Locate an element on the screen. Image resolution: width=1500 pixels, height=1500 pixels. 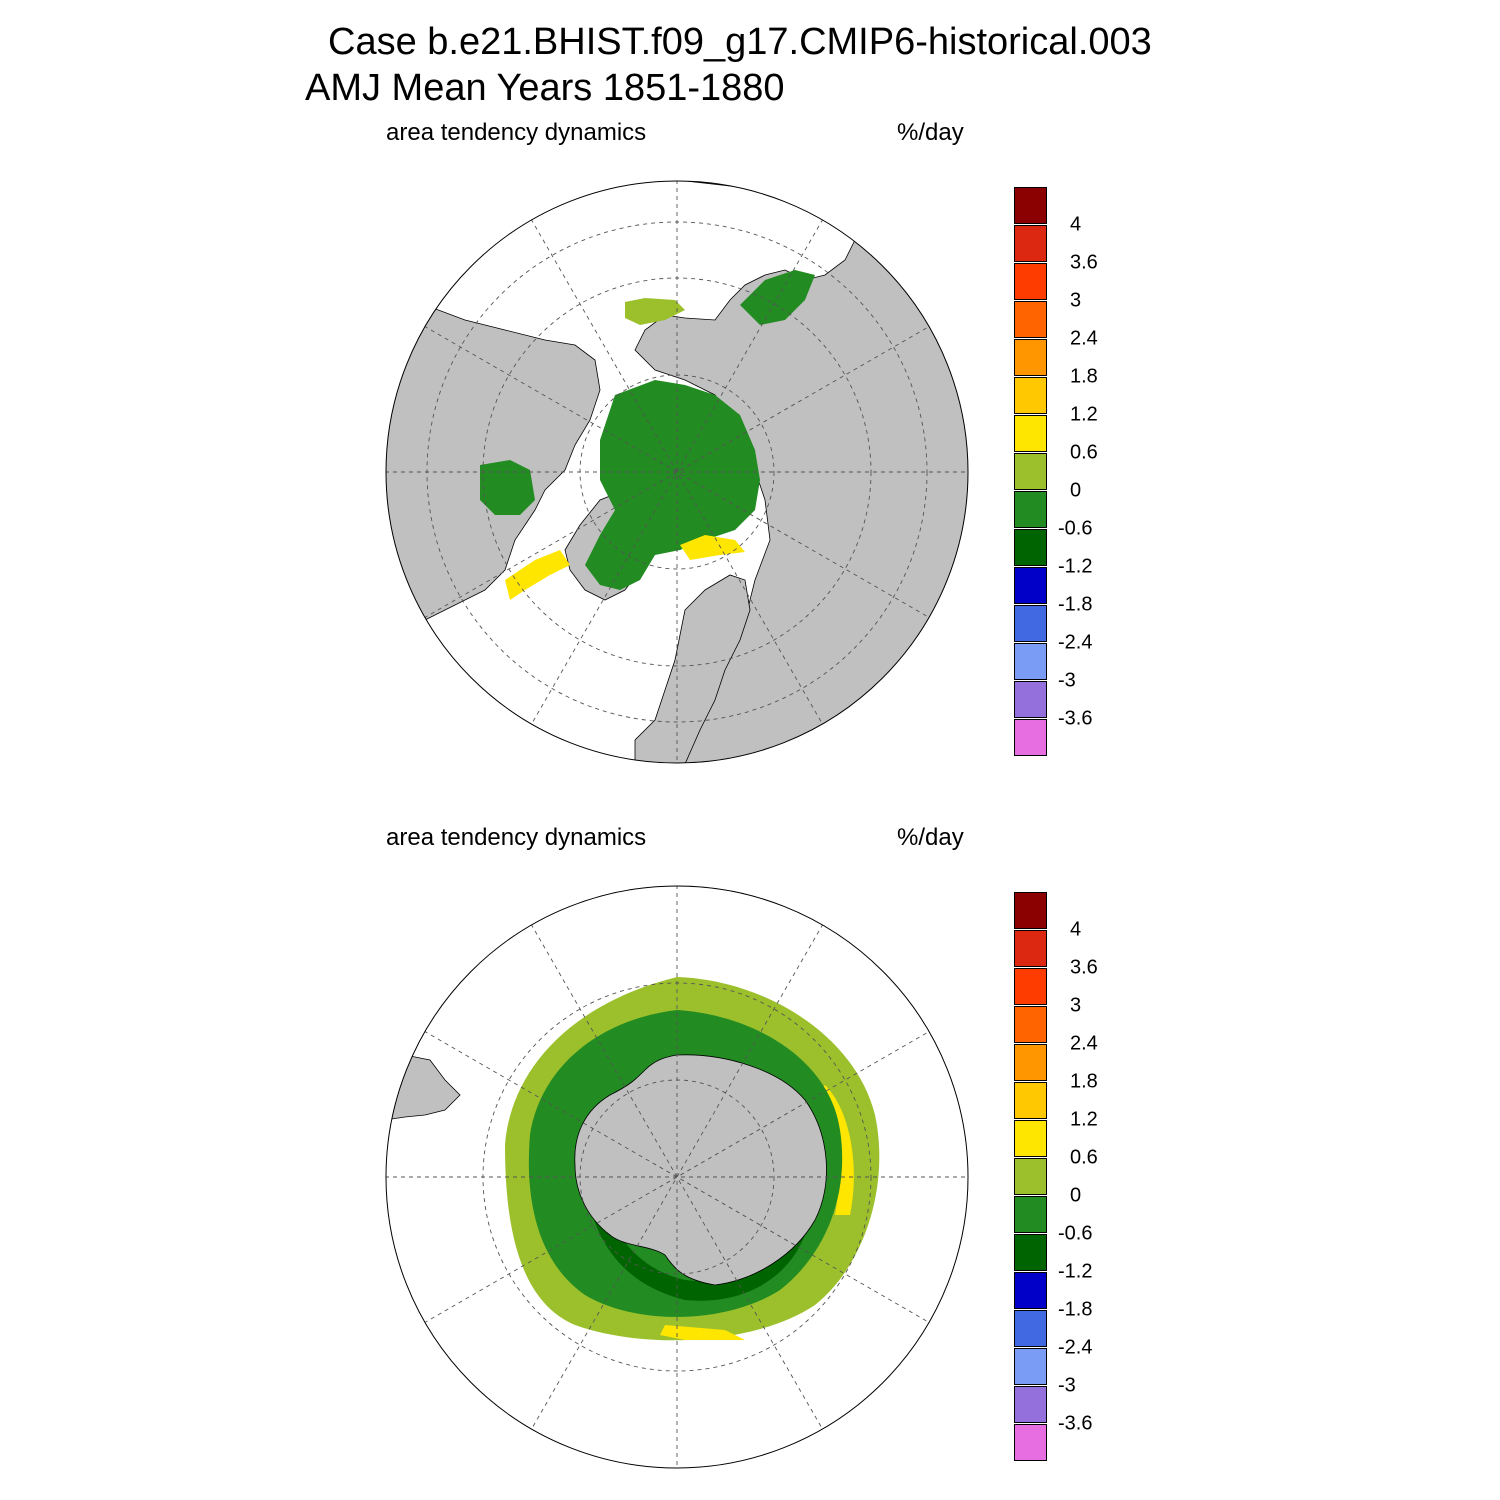
south-ice-edge-yellow-north is located at coordinates (702, 1332).